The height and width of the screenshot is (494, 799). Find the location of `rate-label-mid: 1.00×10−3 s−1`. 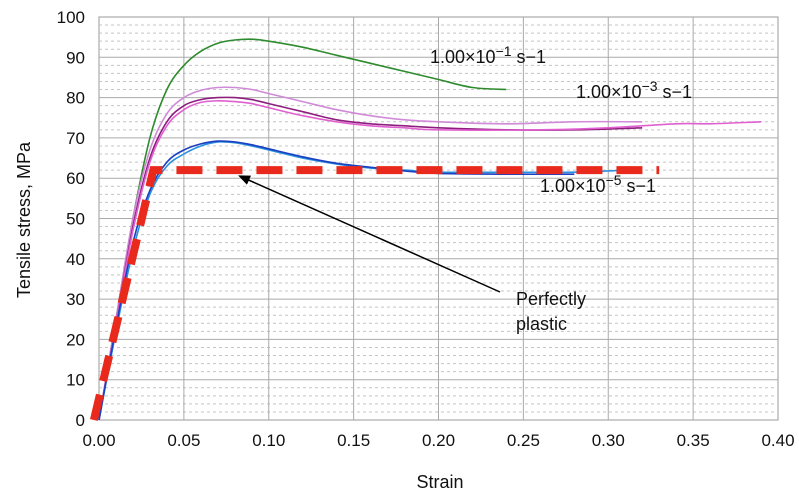

rate-label-mid: 1.00×10−3 s−1 is located at coordinates (634, 90).